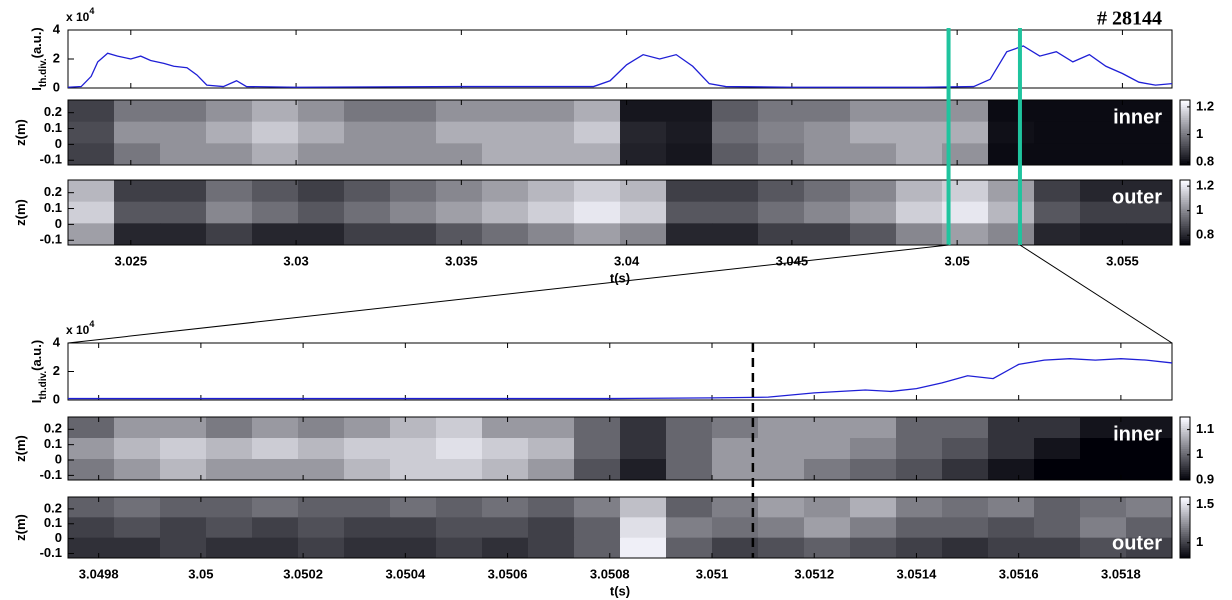 The width and height of the screenshot is (1232, 600). I want to click on x-tick-label: 3.0498, so click(99, 573).